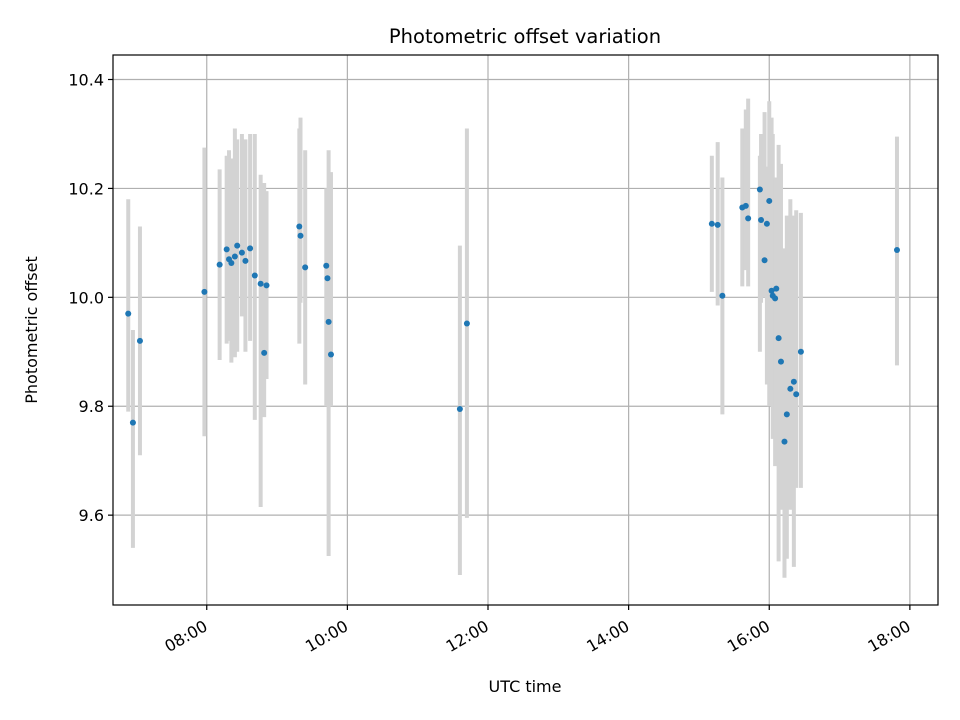  I want to click on y-tick-label: 10.4, so click(86, 80).